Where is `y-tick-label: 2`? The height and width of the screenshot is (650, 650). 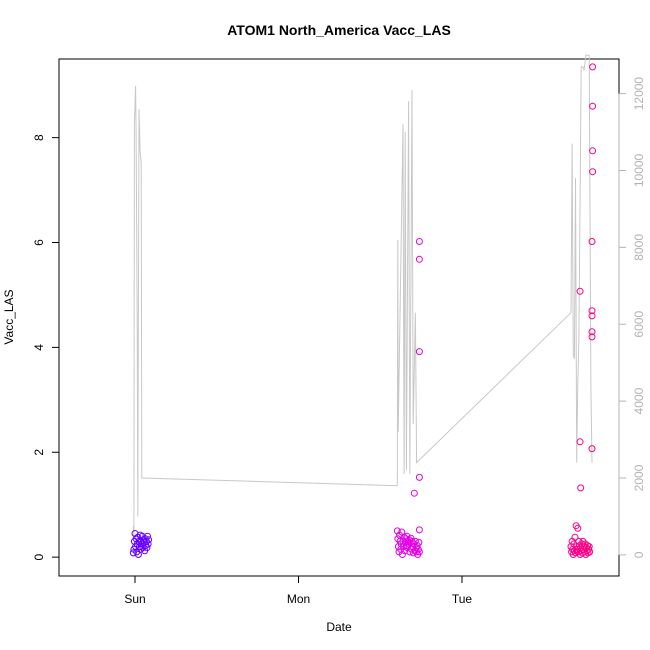
y-tick-label: 2 is located at coordinates (39, 452).